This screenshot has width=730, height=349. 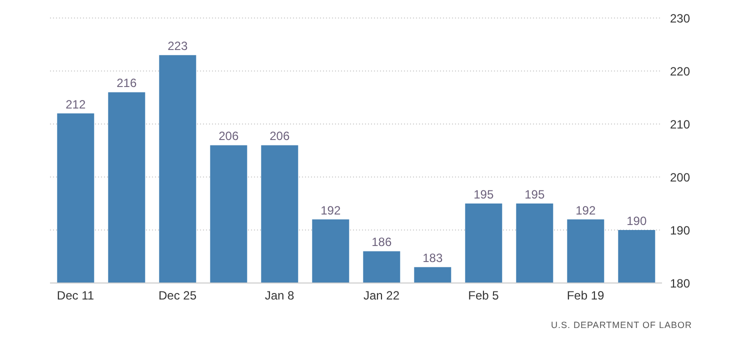 What do you see at coordinates (680, 283) in the screenshot?
I see `y-tick-label: 180` at bounding box center [680, 283].